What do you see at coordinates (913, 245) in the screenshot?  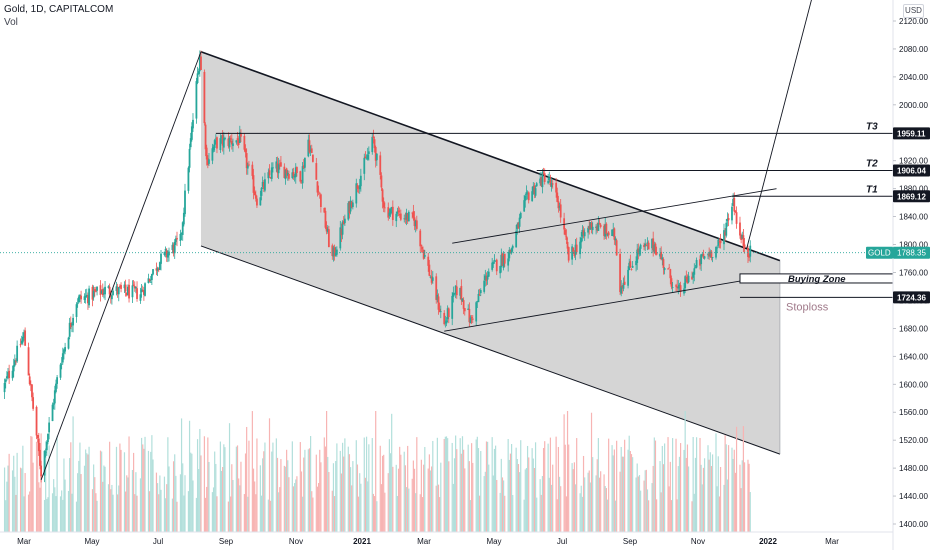 I see `y-tick-label: 1800.00` at bounding box center [913, 245].